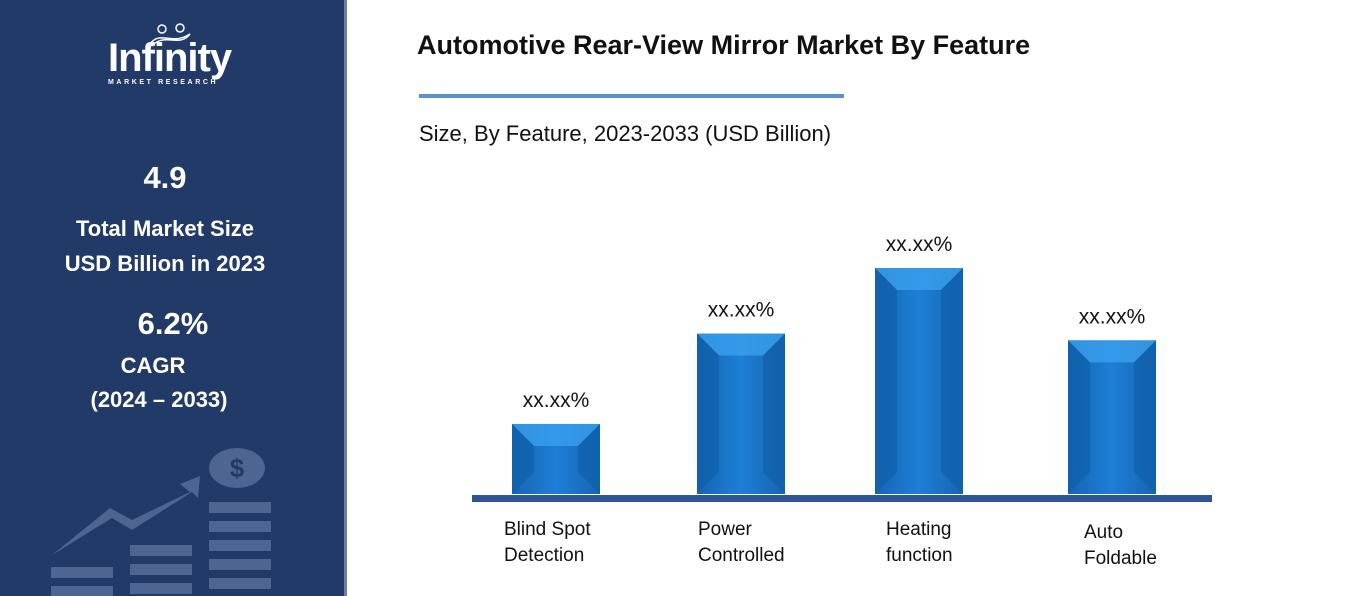  What do you see at coordinates (547, 529) in the screenshot?
I see `category-label: Blind Spot` at bounding box center [547, 529].